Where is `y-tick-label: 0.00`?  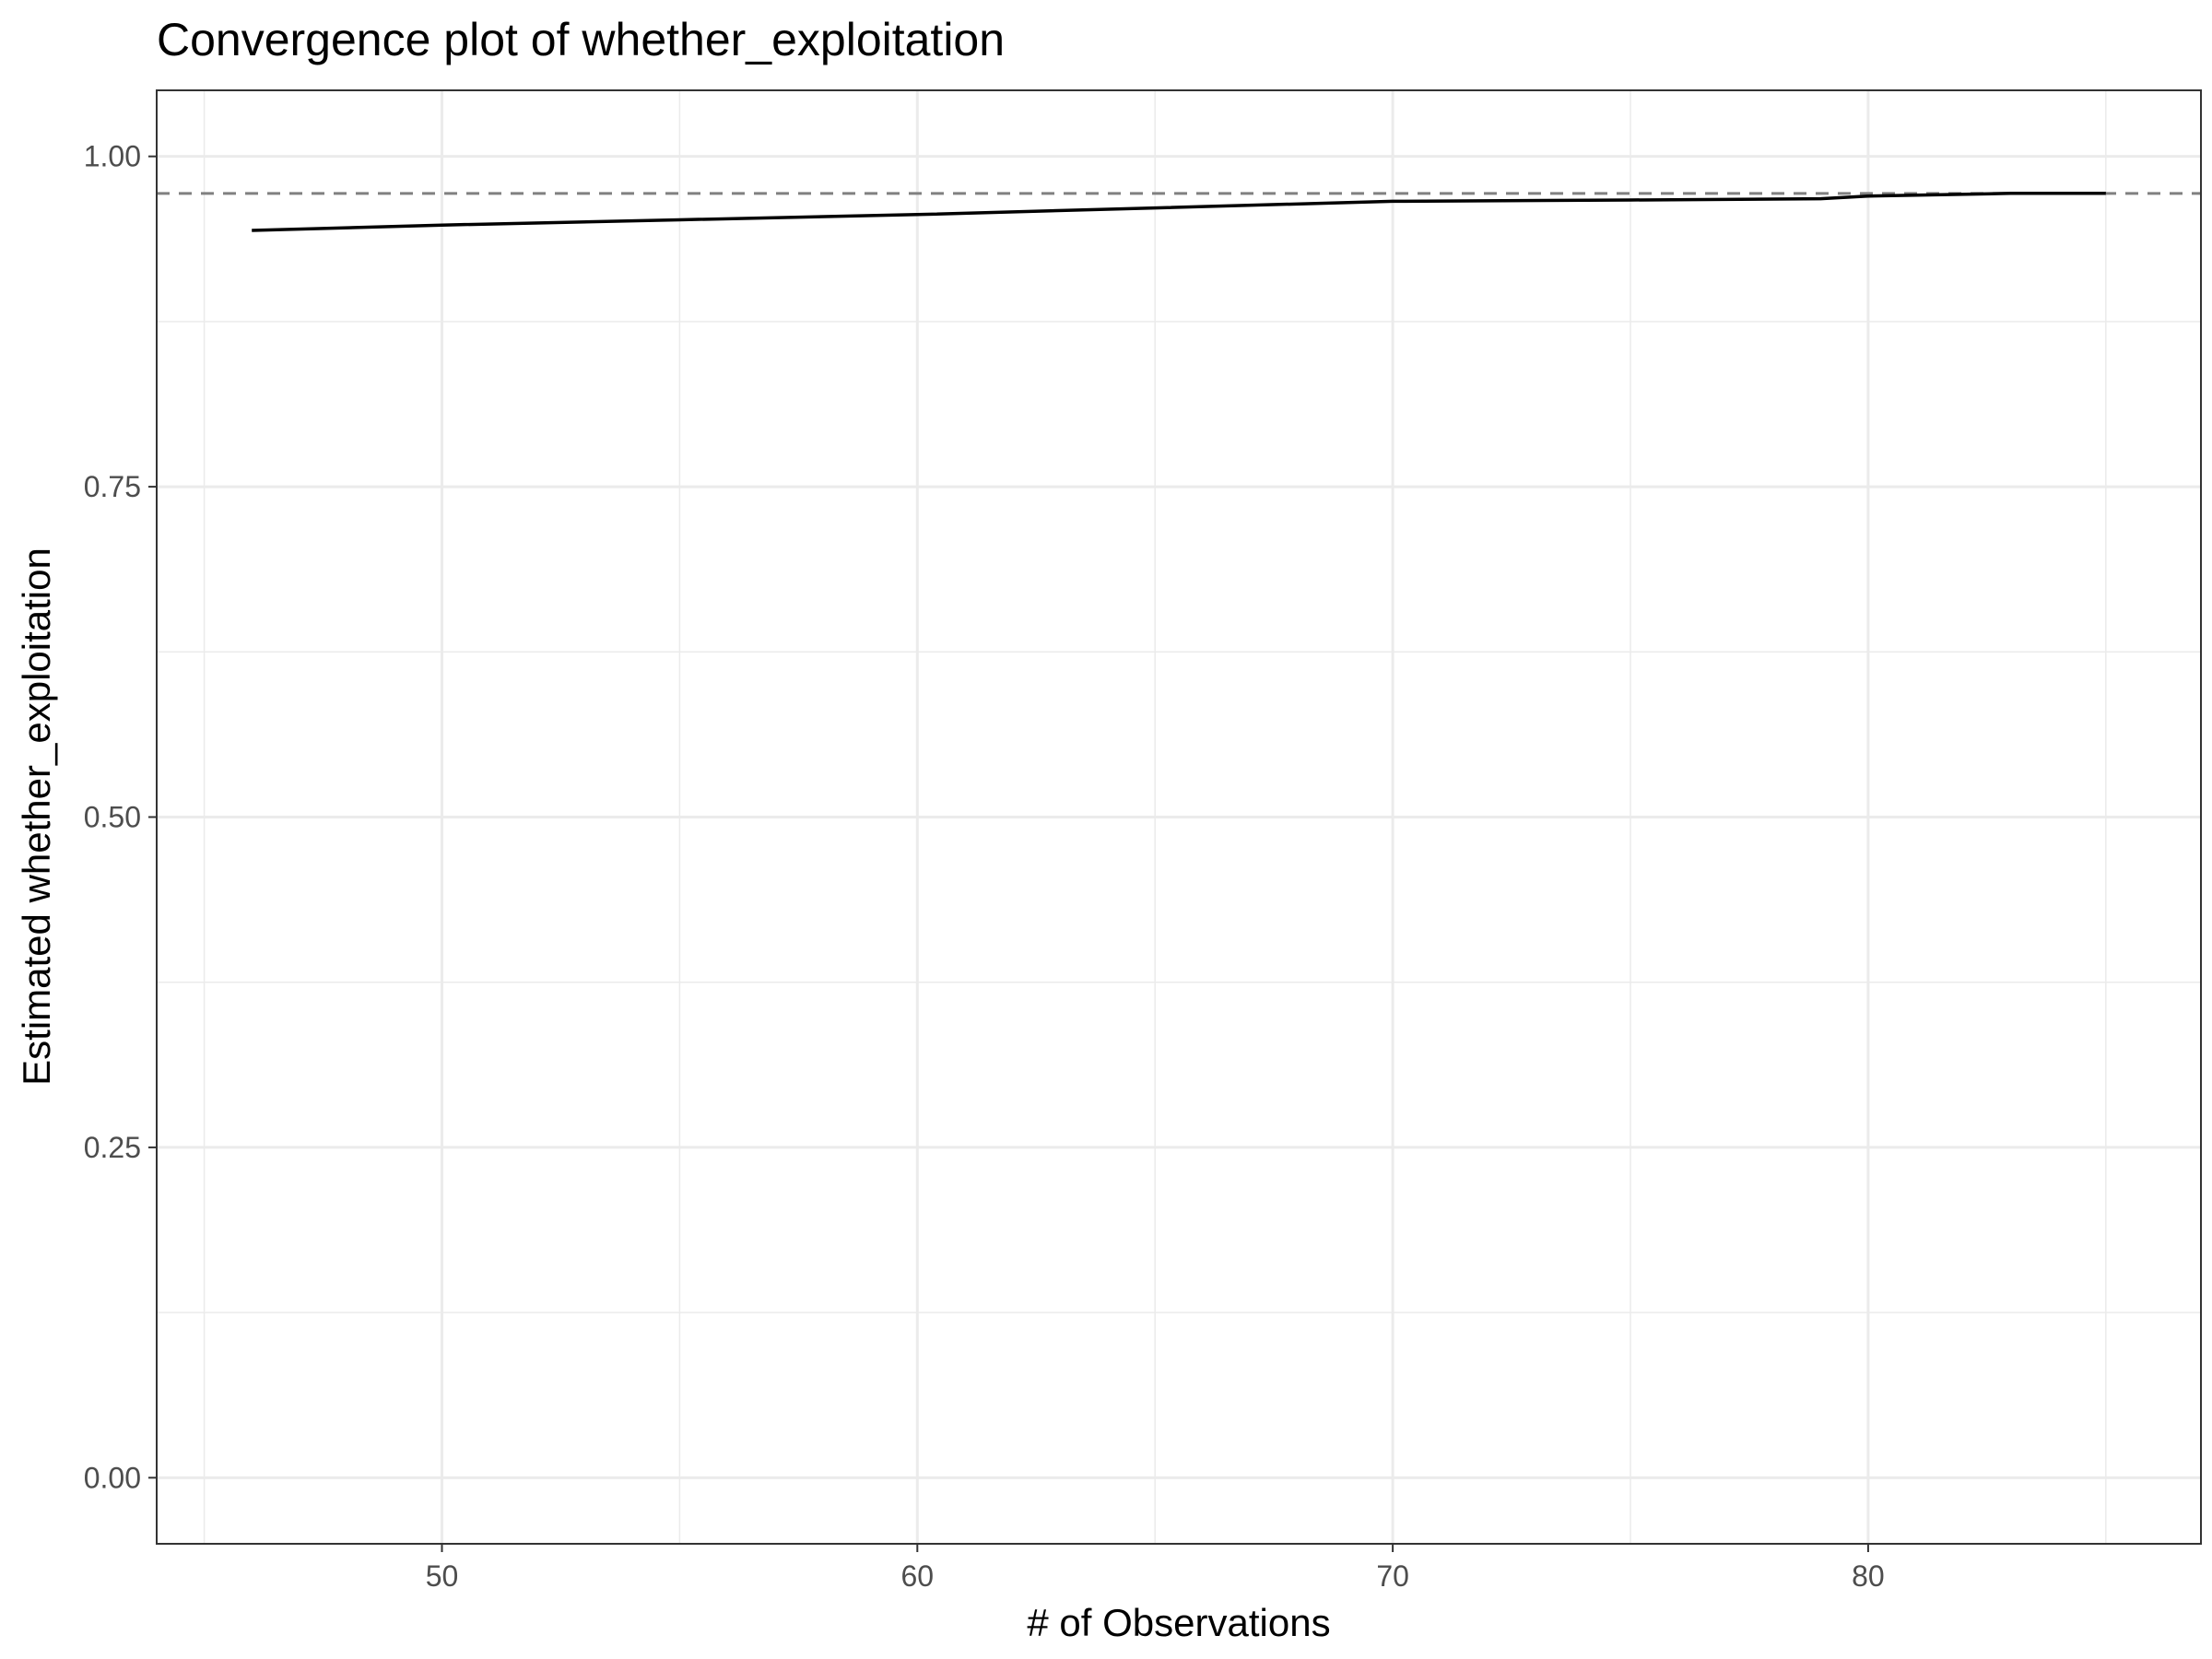
y-tick-label: 0.00 is located at coordinates (112, 1477).